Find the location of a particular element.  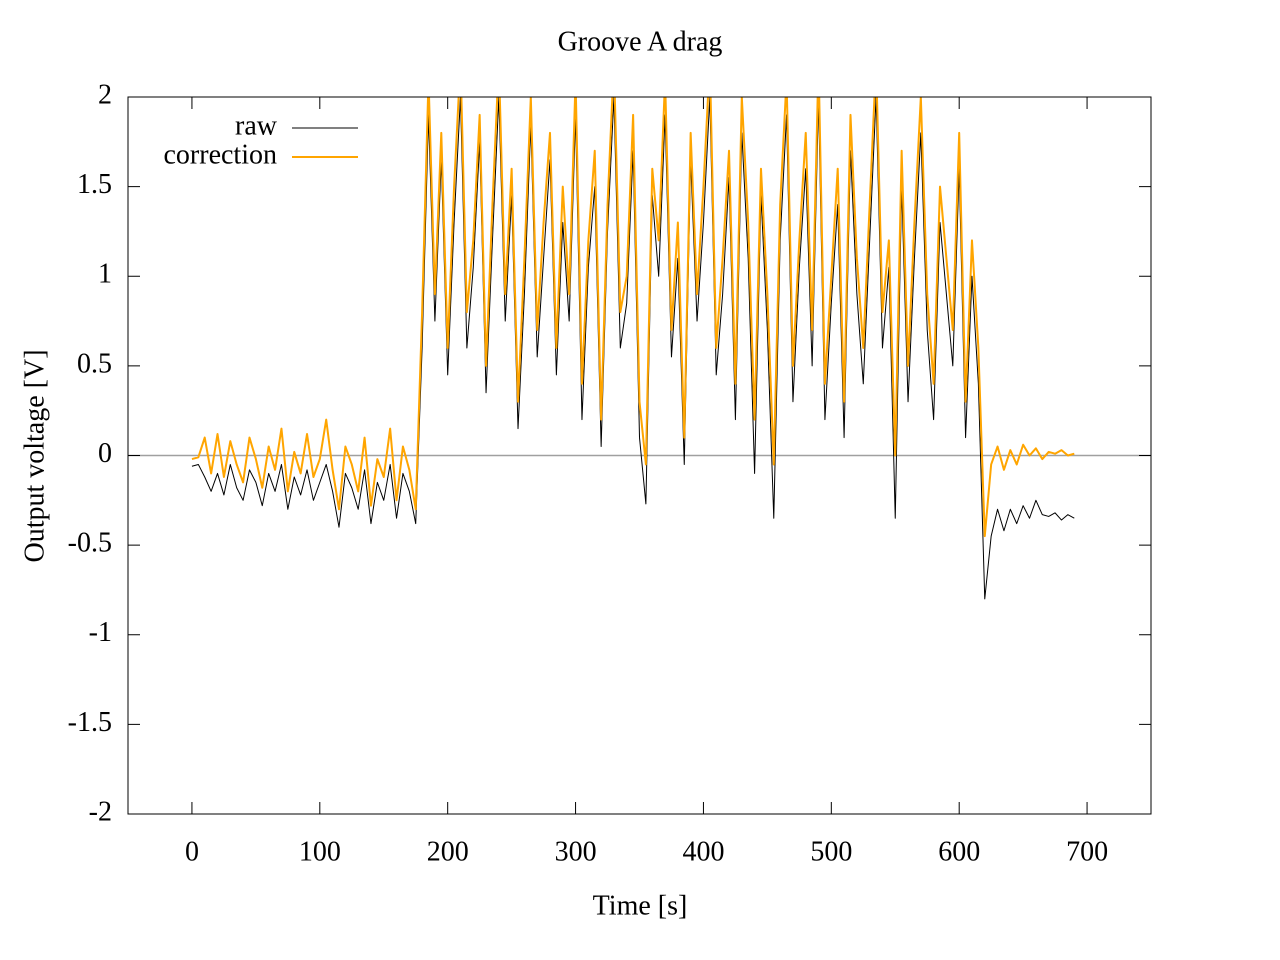

x-tick-label: 600 is located at coordinates (959, 851).